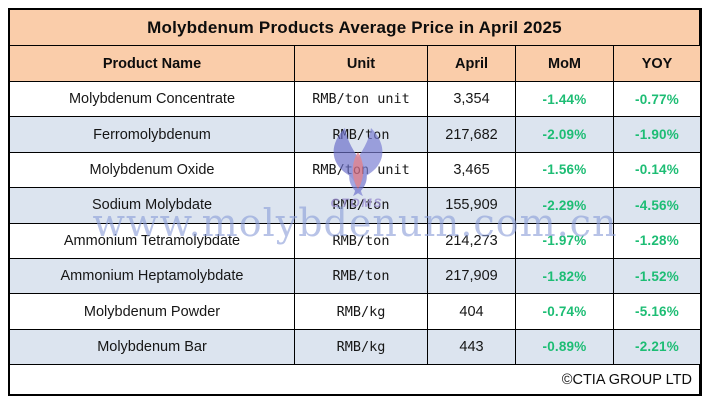 This screenshot has height=400, width=710. Describe the element at coordinates (472, 276) in the screenshot. I see `april-price-cell: 217,909` at that location.